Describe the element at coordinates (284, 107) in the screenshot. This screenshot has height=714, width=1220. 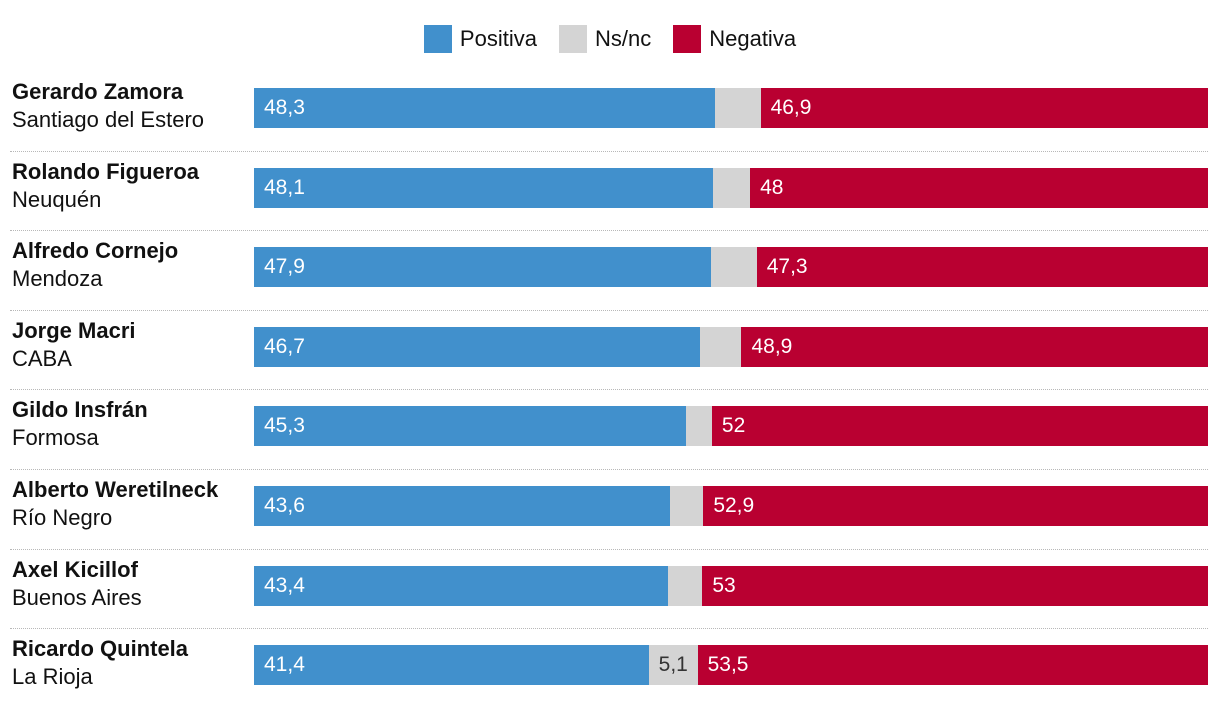
I see `data-label: 48,3` at that location.